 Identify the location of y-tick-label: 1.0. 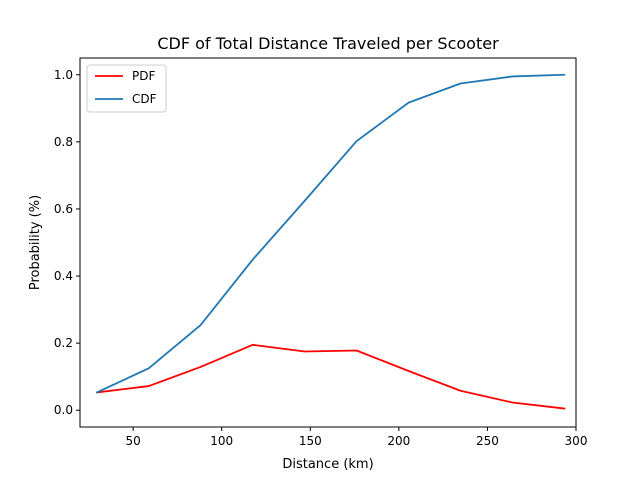
(63, 75).